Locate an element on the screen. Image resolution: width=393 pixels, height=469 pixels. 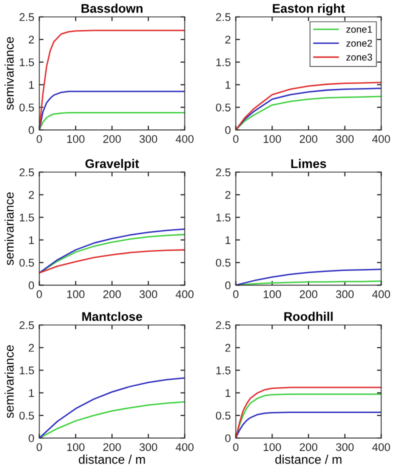
chart-title: Bassdown is located at coordinates (112, 8).